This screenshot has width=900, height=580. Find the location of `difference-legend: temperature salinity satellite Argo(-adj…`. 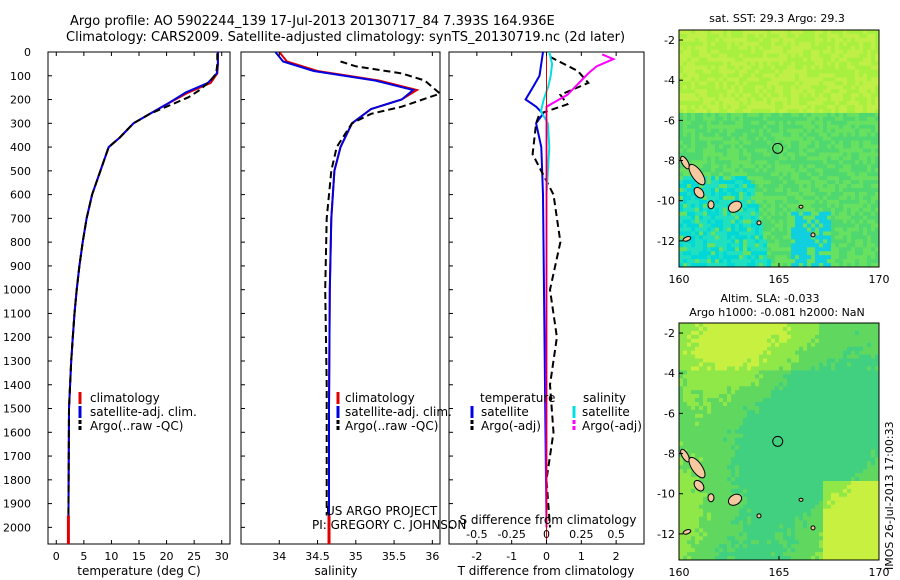

difference-legend: temperature salinity satellite Argo(-adj… is located at coordinates (556, 412).